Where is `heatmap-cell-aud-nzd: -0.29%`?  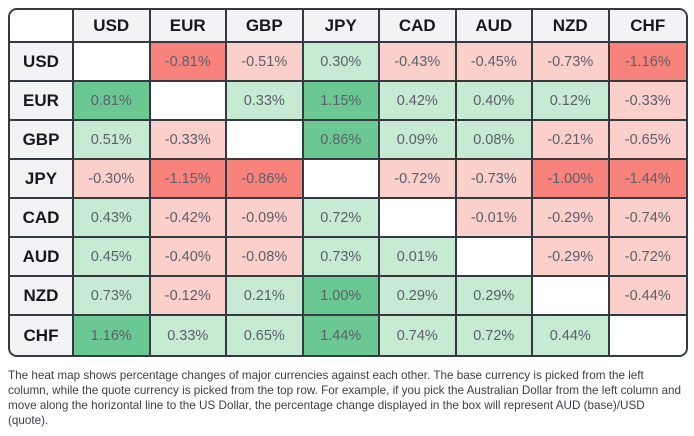 heatmap-cell-aud-nzd: -0.29% is located at coordinates (571, 257).